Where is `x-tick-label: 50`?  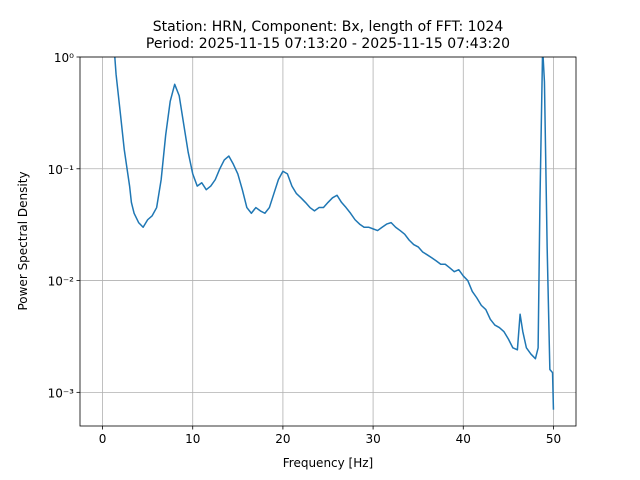 x-tick-label: 50 is located at coordinates (553, 439).